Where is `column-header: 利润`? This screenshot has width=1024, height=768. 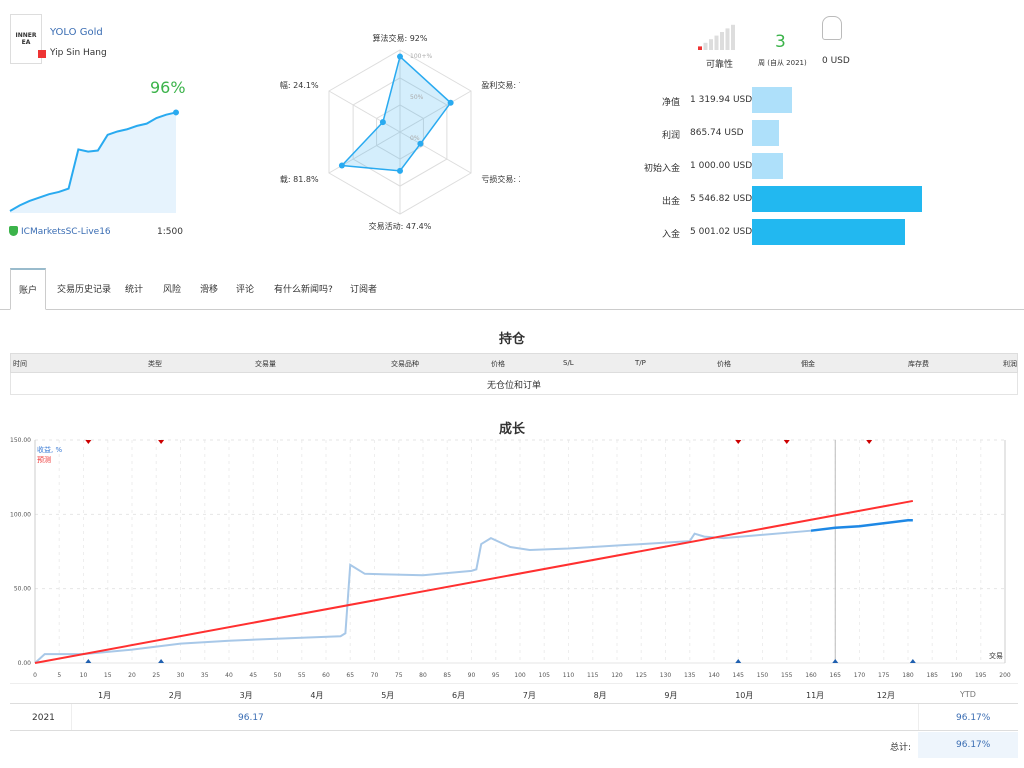
column-header: 利润 is located at coordinates (1010, 364).